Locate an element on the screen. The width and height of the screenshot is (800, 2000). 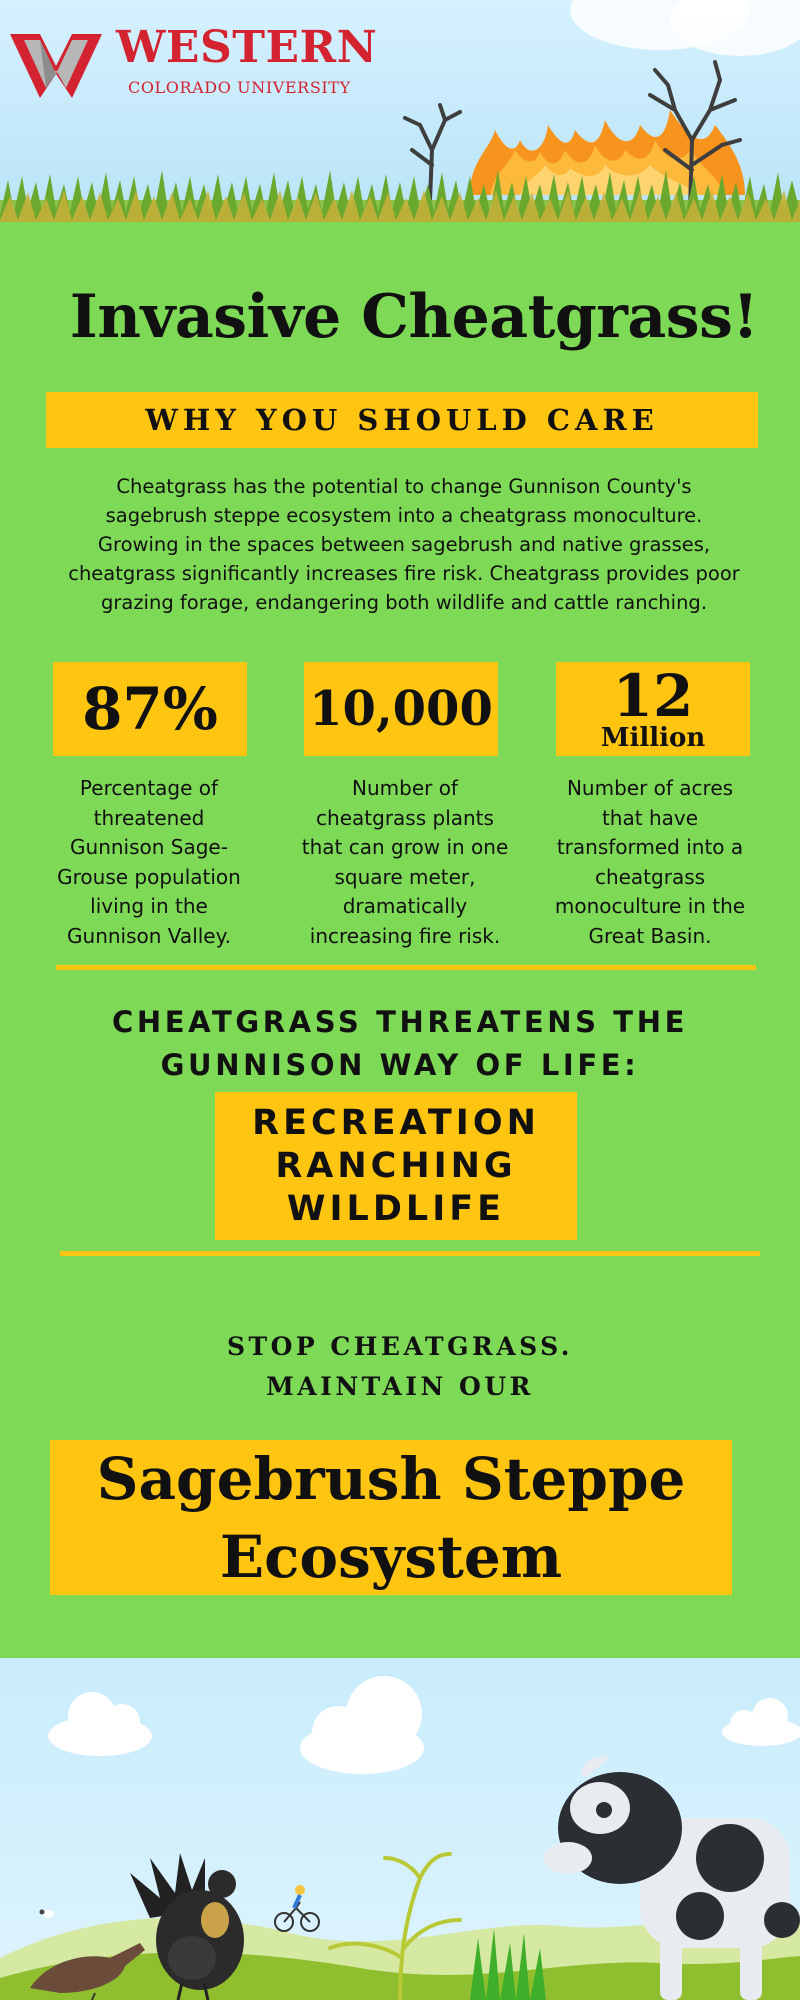
university-logo-icon is located at coordinates (56, 66).